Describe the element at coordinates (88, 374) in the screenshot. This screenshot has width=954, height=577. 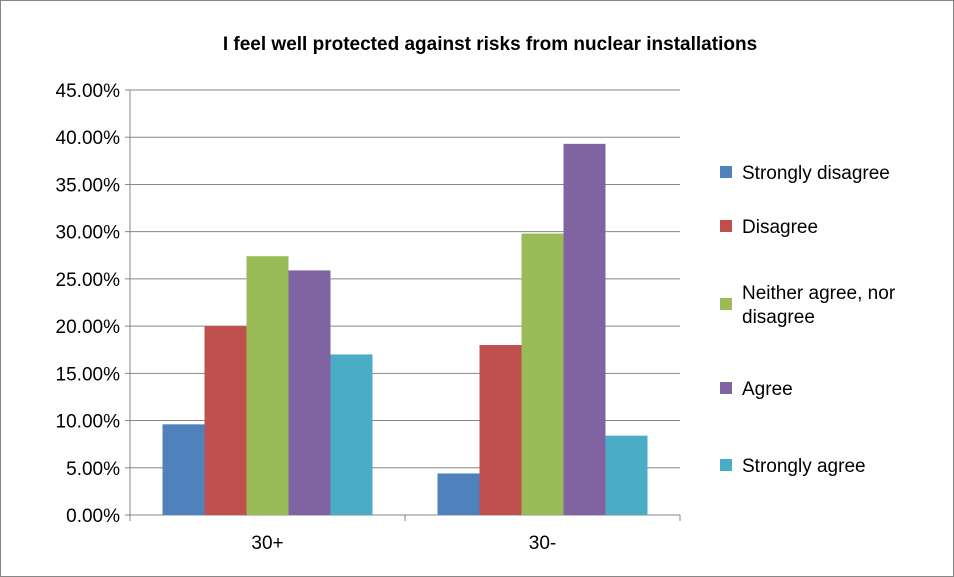
I see `y-tick-label: 15.00%` at that location.